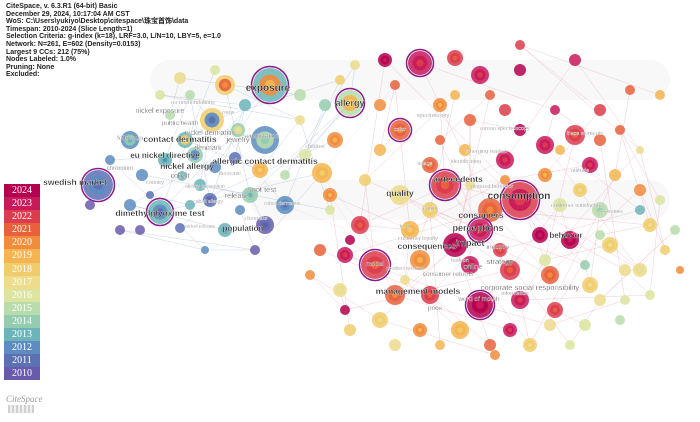 Image resolution: width=700 pixels, height=422 pixels. Describe the element at coordinates (265, 161) in the screenshot. I see `keyword-label: allergic contact dermatitis` at that location.